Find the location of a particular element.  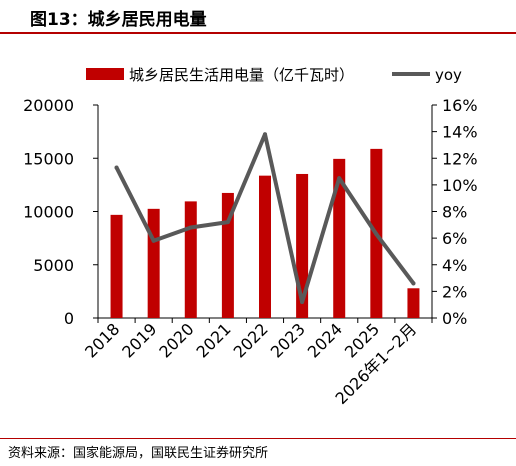

x-tick-label: 2021 is located at coordinates (213, 340).